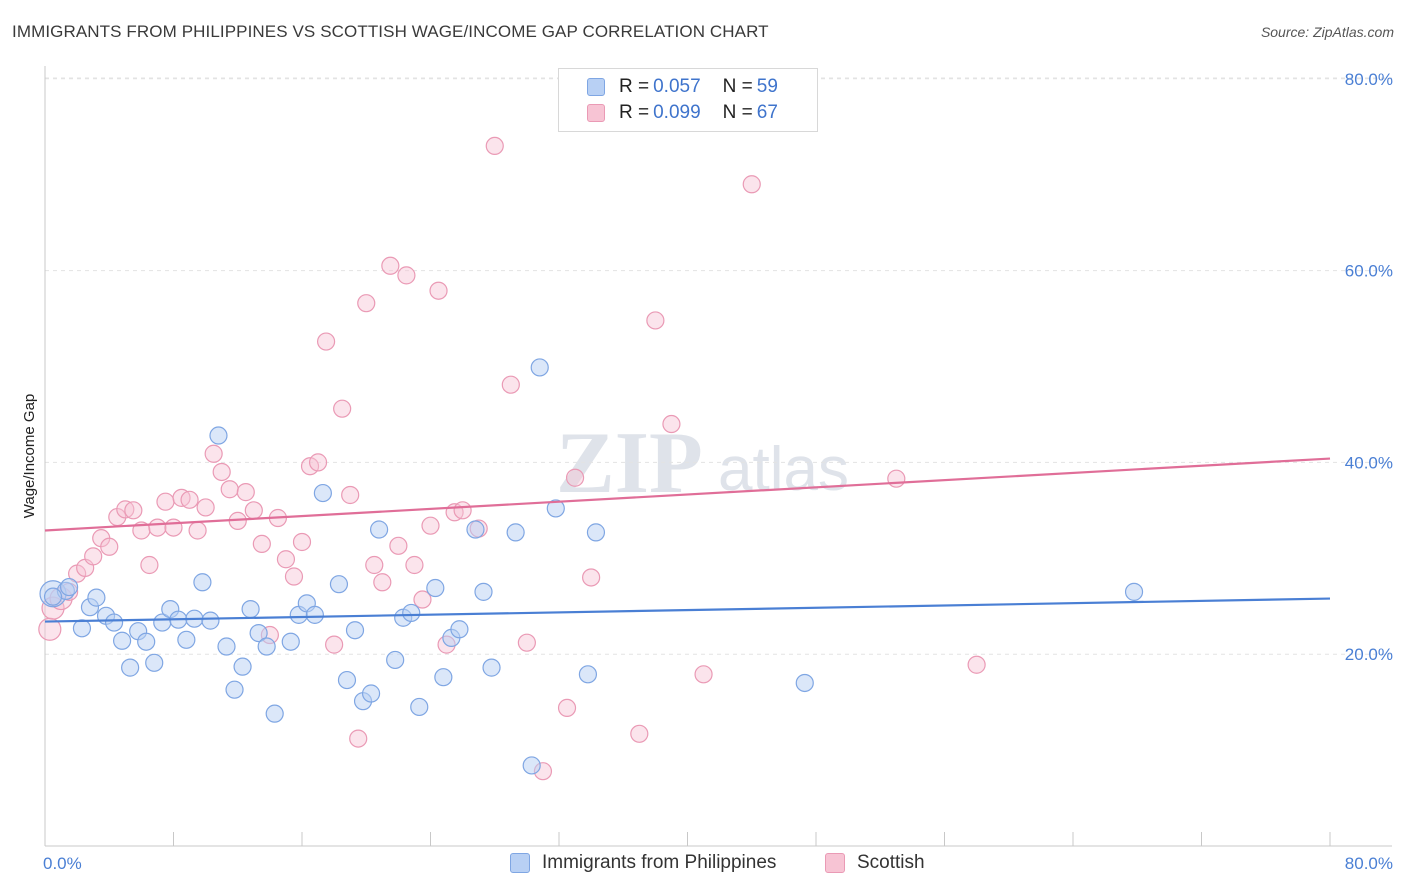  What do you see at coordinates (1369, 654) in the screenshot?
I see `y-tick-label: 20.0%` at bounding box center [1369, 654].